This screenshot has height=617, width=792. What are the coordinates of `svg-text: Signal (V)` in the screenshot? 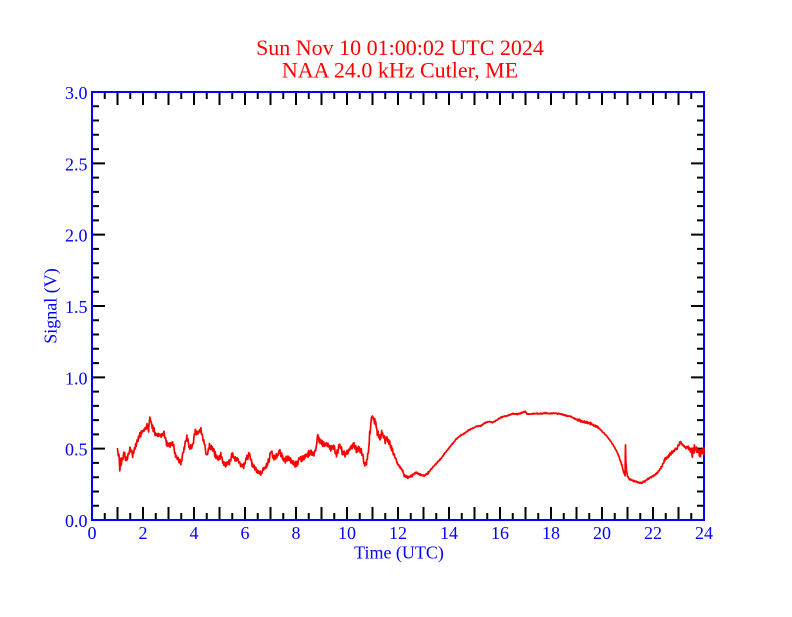 It's located at (51, 306).